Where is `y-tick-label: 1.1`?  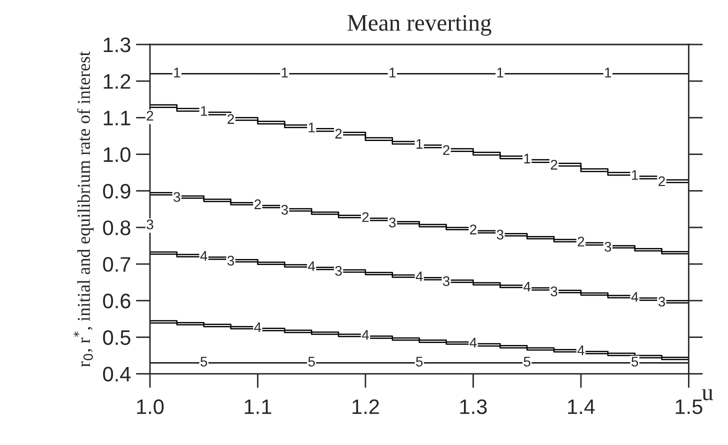 y-tick-label: 1.1 is located at coordinates (117, 118).